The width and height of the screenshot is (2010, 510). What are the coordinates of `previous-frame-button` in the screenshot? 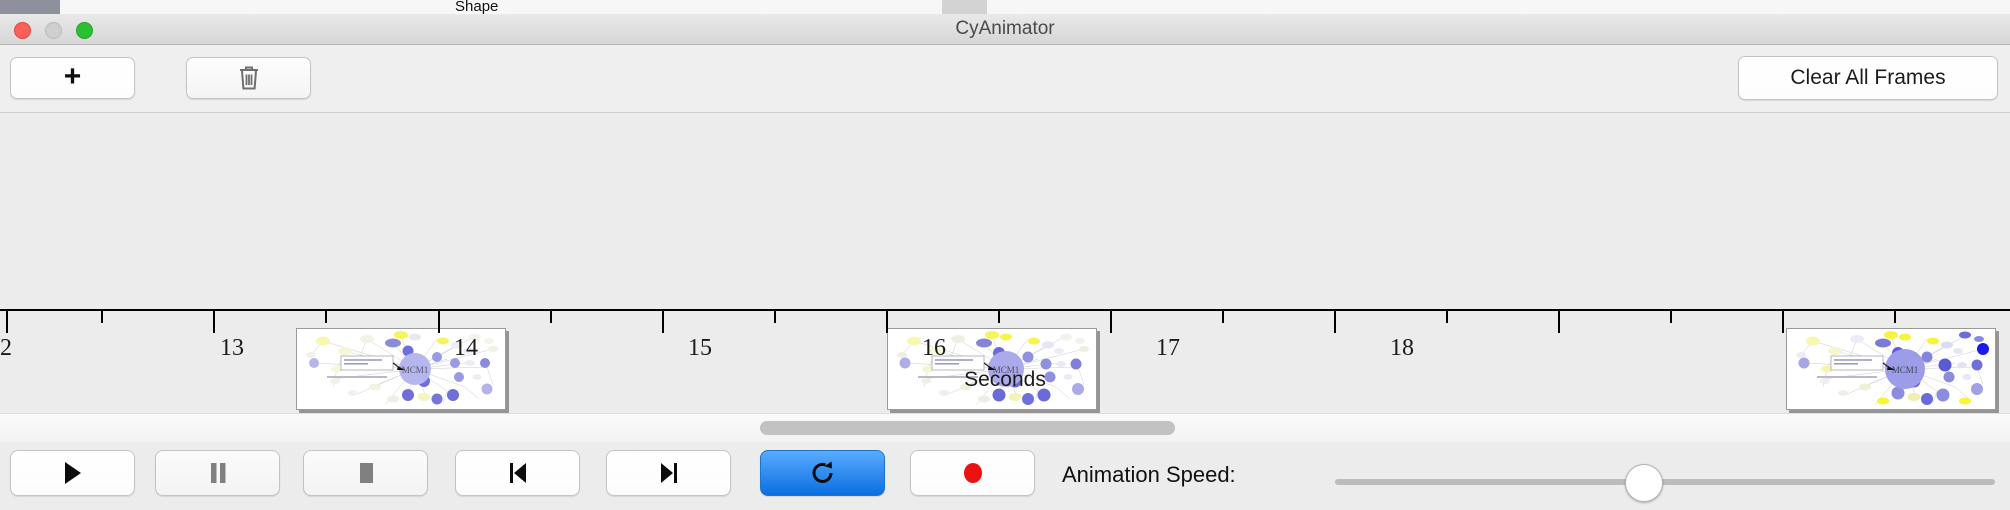 It's located at (517, 473).